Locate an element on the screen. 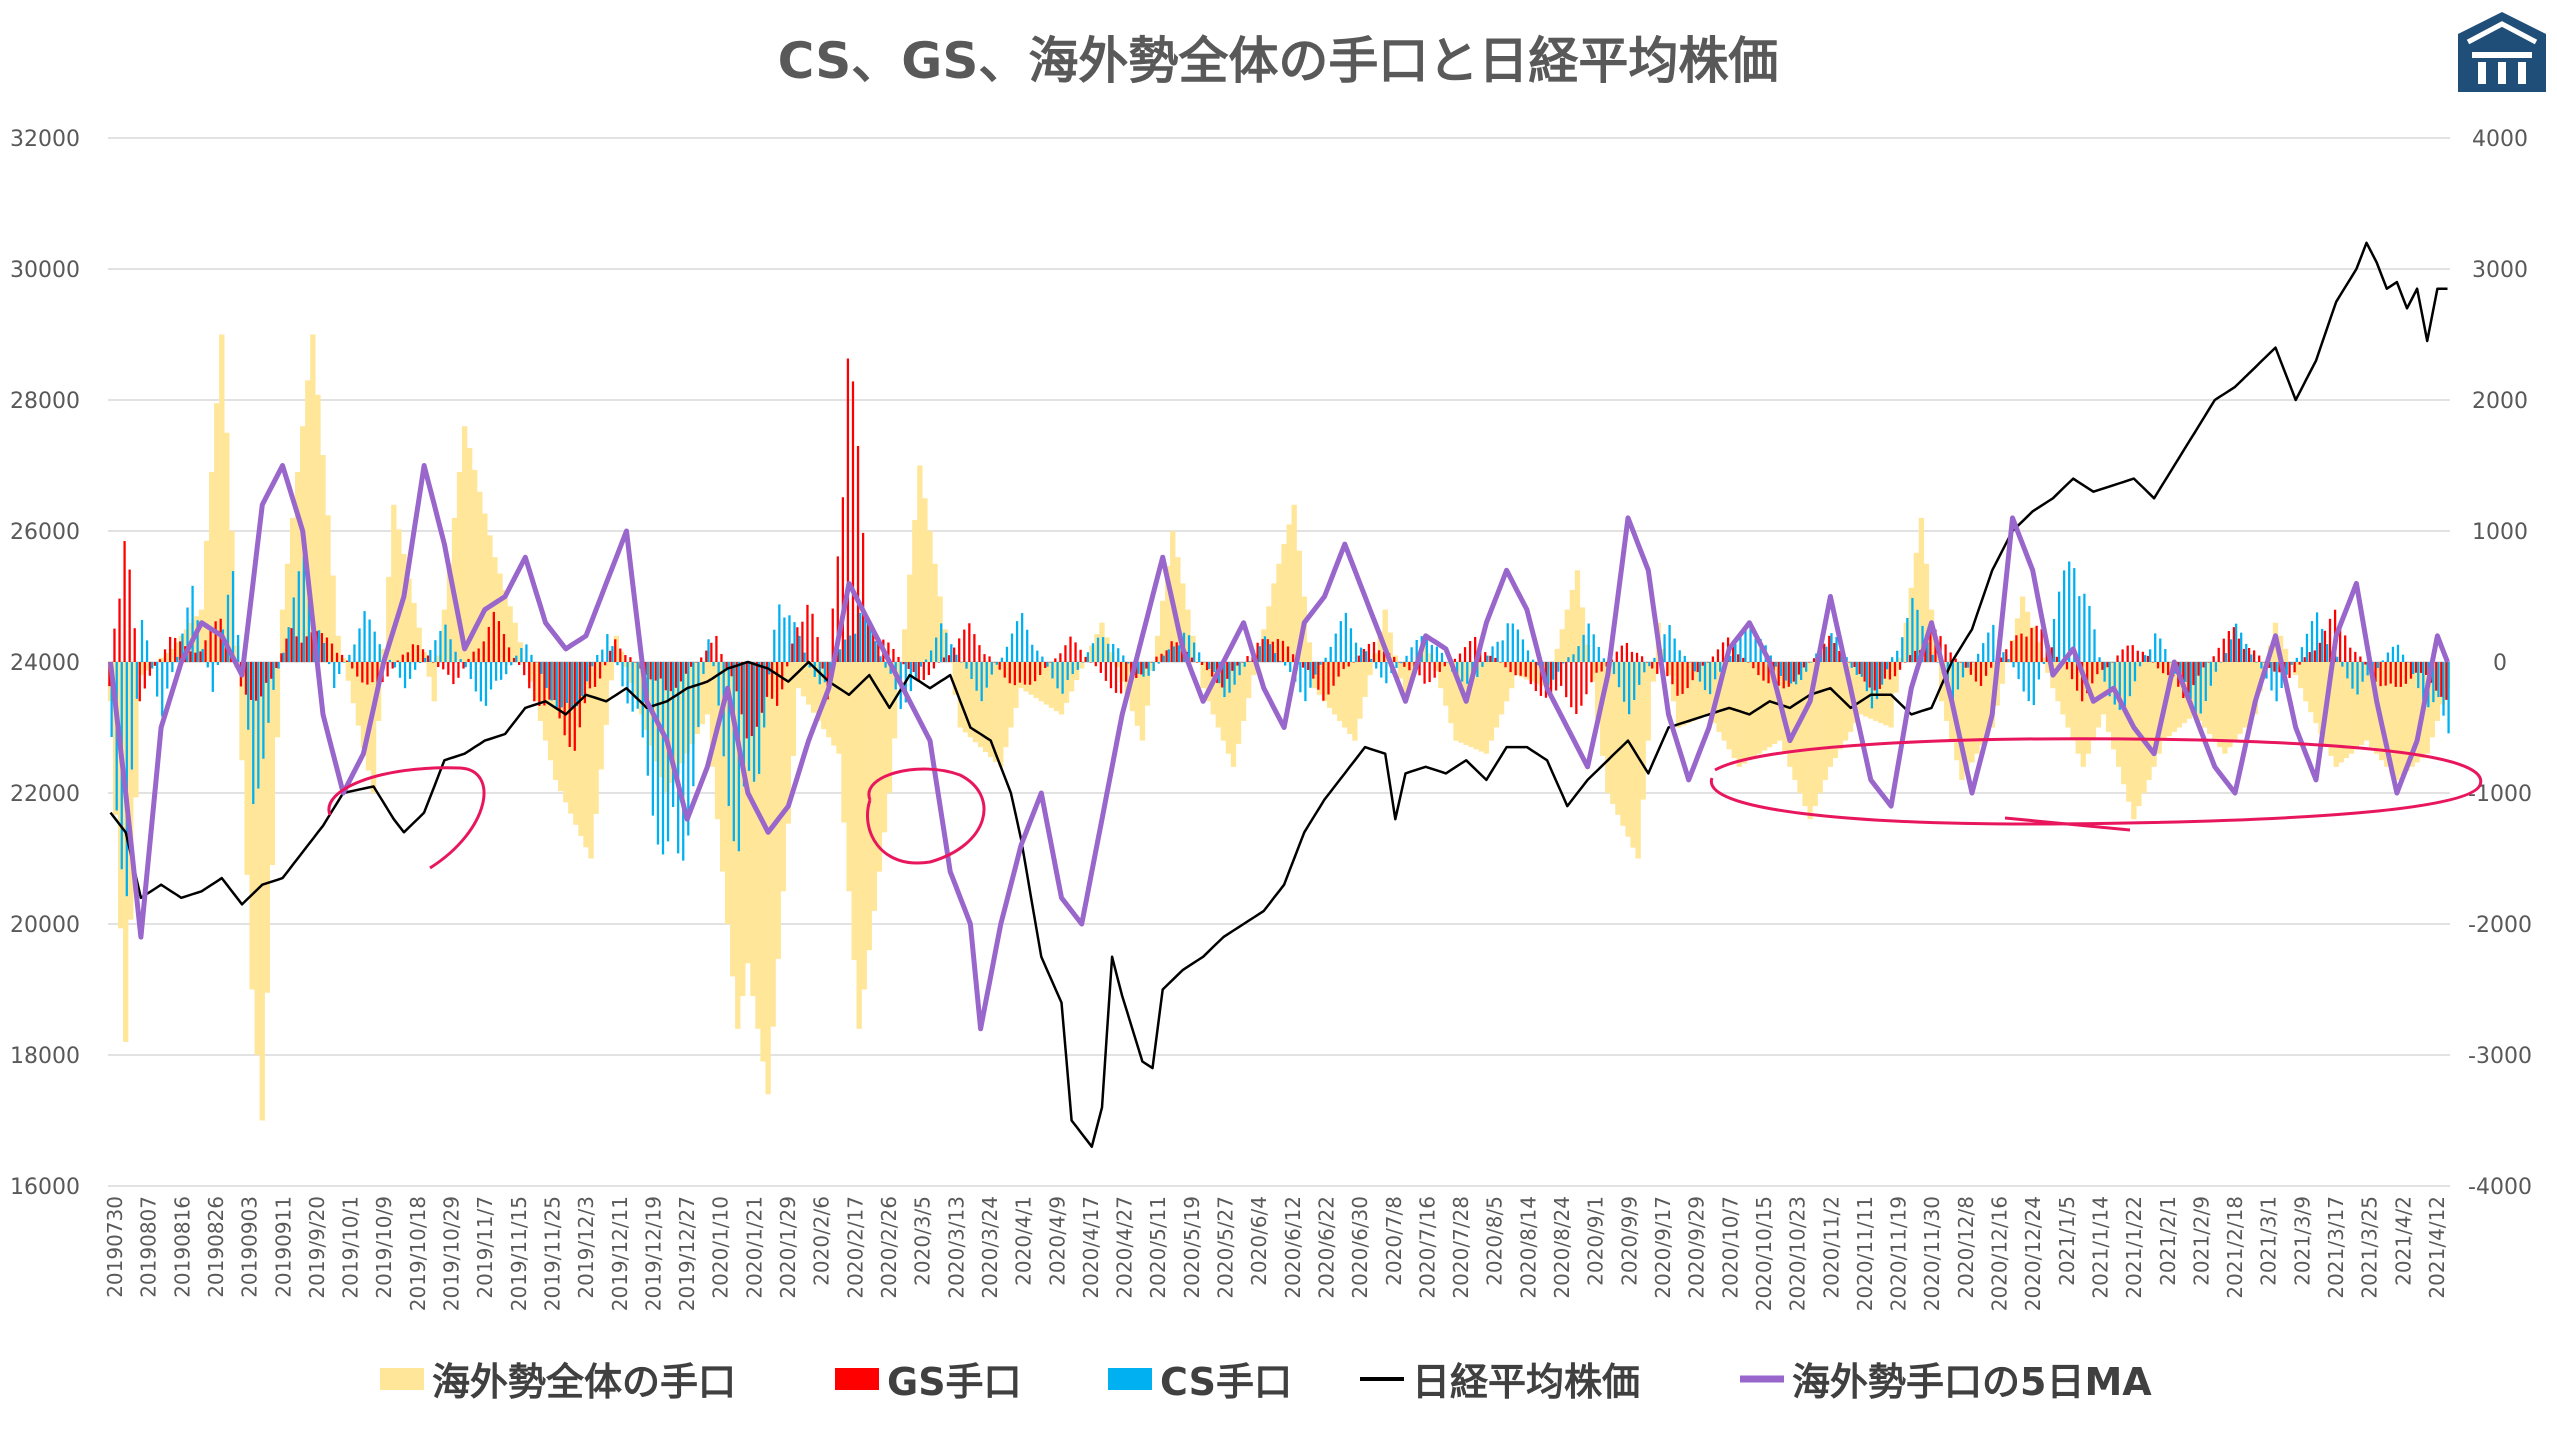  x-tick-label: 2021/3/1 is located at coordinates (2269, 1241).